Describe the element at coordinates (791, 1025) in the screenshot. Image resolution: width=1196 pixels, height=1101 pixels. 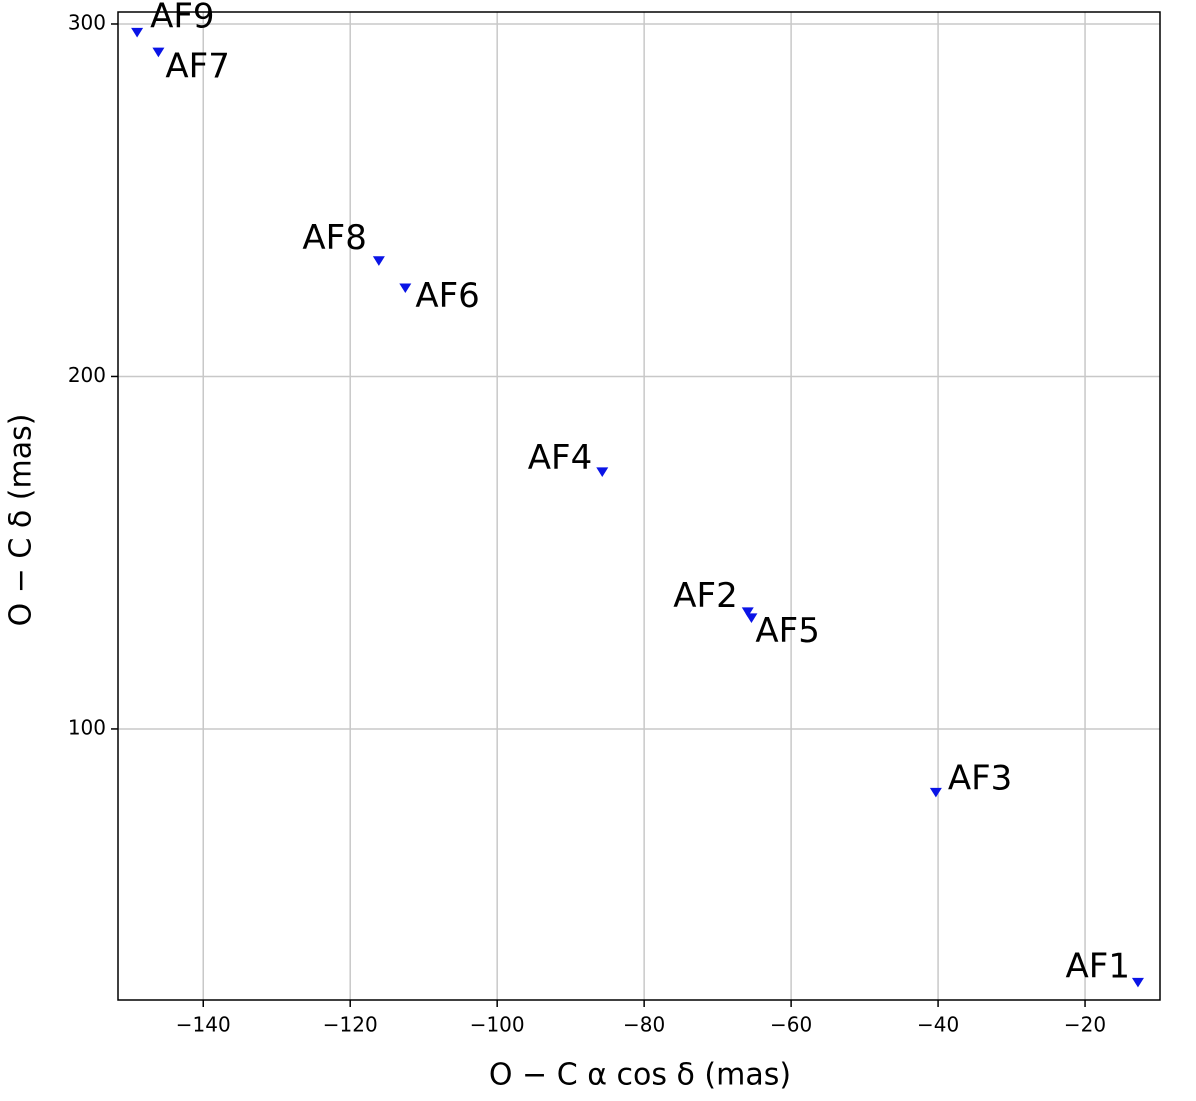
I see `x-tick-label: −60` at that location.